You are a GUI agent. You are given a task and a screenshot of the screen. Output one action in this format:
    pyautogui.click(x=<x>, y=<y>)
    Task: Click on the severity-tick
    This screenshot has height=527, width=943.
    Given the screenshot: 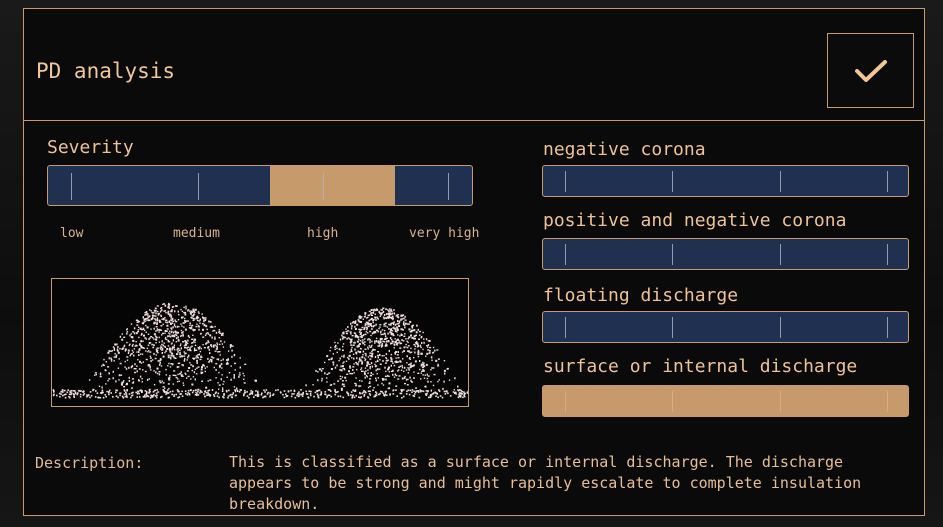 What is the action you would take?
    pyautogui.click(x=198, y=186)
    